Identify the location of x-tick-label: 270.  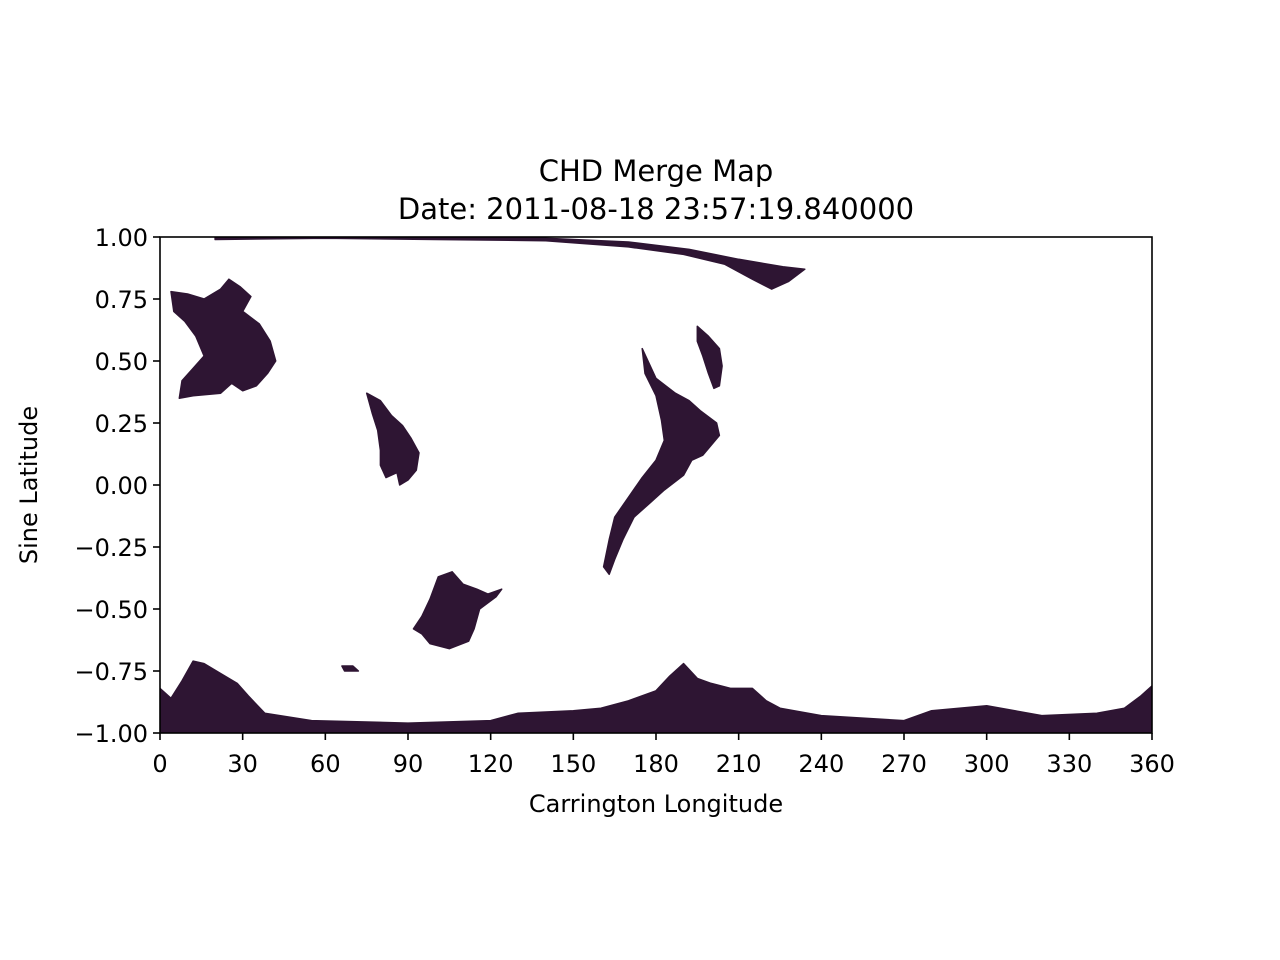
(904, 764).